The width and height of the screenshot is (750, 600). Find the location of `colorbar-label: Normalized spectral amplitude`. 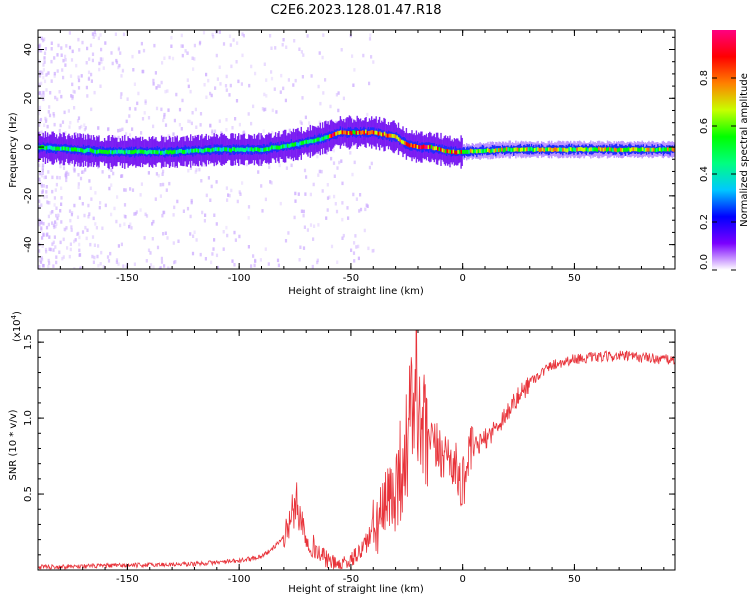

colorbar-label: Normalized spectral amplitude is located at coordinates (744, 150).